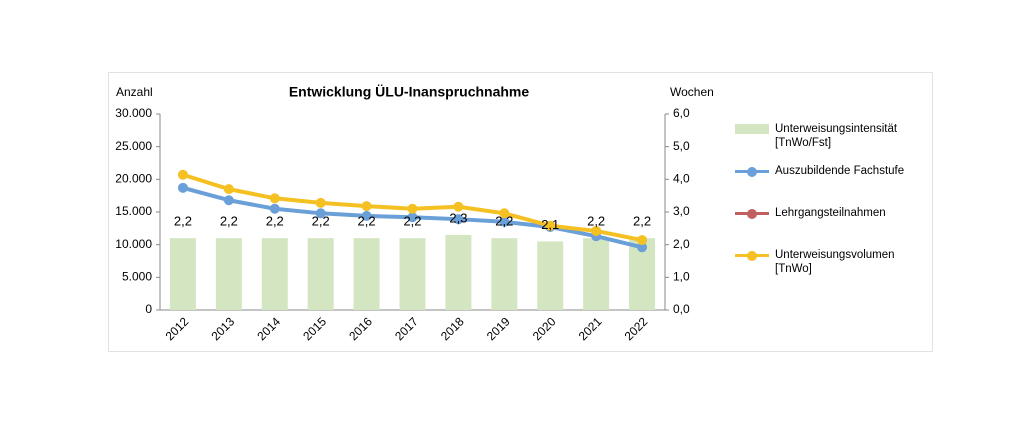 The image size is (1024, 431). I want to click on x-tick-label: 2021, so click(590, 328).